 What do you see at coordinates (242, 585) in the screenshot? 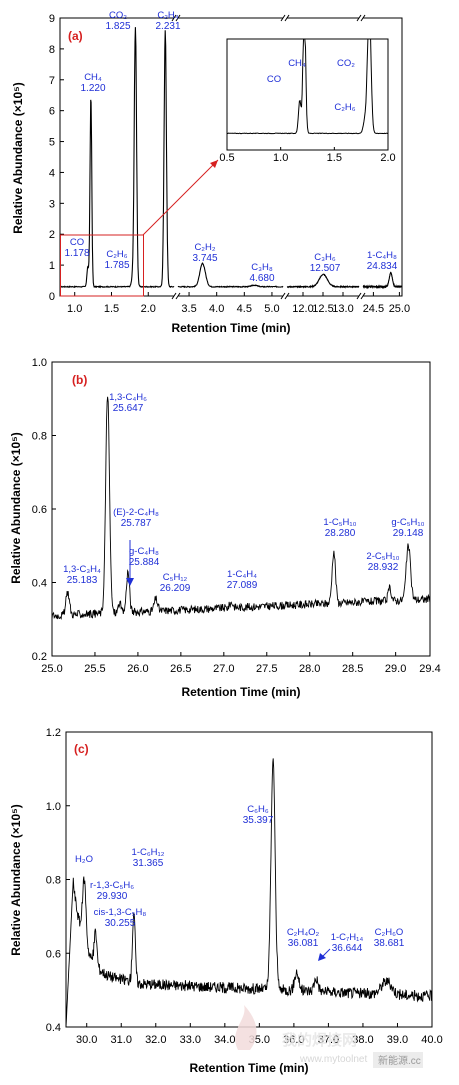
I see `peak-label-retention: 27.089` at bounding box center [242, 585].